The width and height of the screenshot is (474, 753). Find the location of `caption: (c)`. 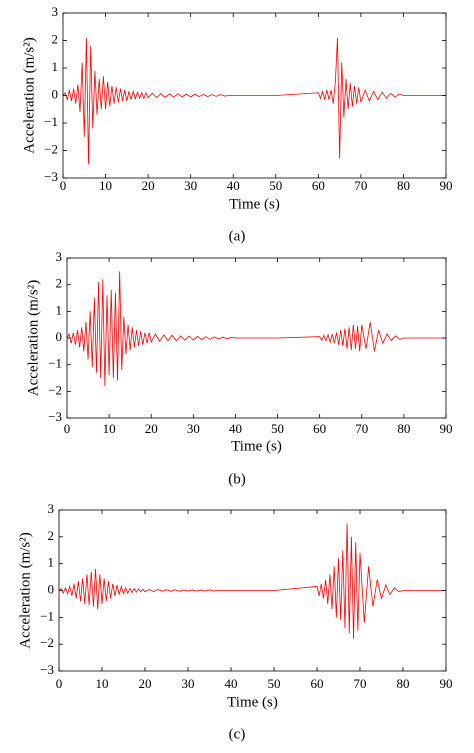

caption: (c) is located at coordinates (237, 734).